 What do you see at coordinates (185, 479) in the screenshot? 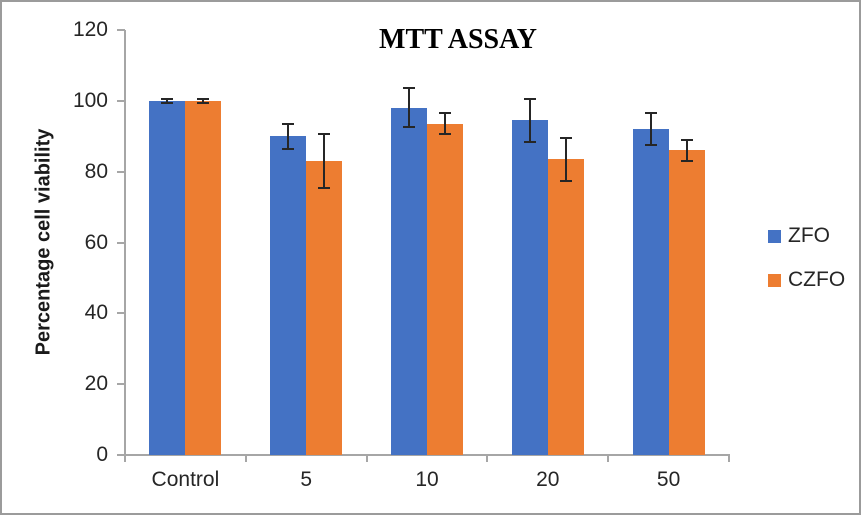
I see `x-category-label: Control` at bounding box center [185, 479].